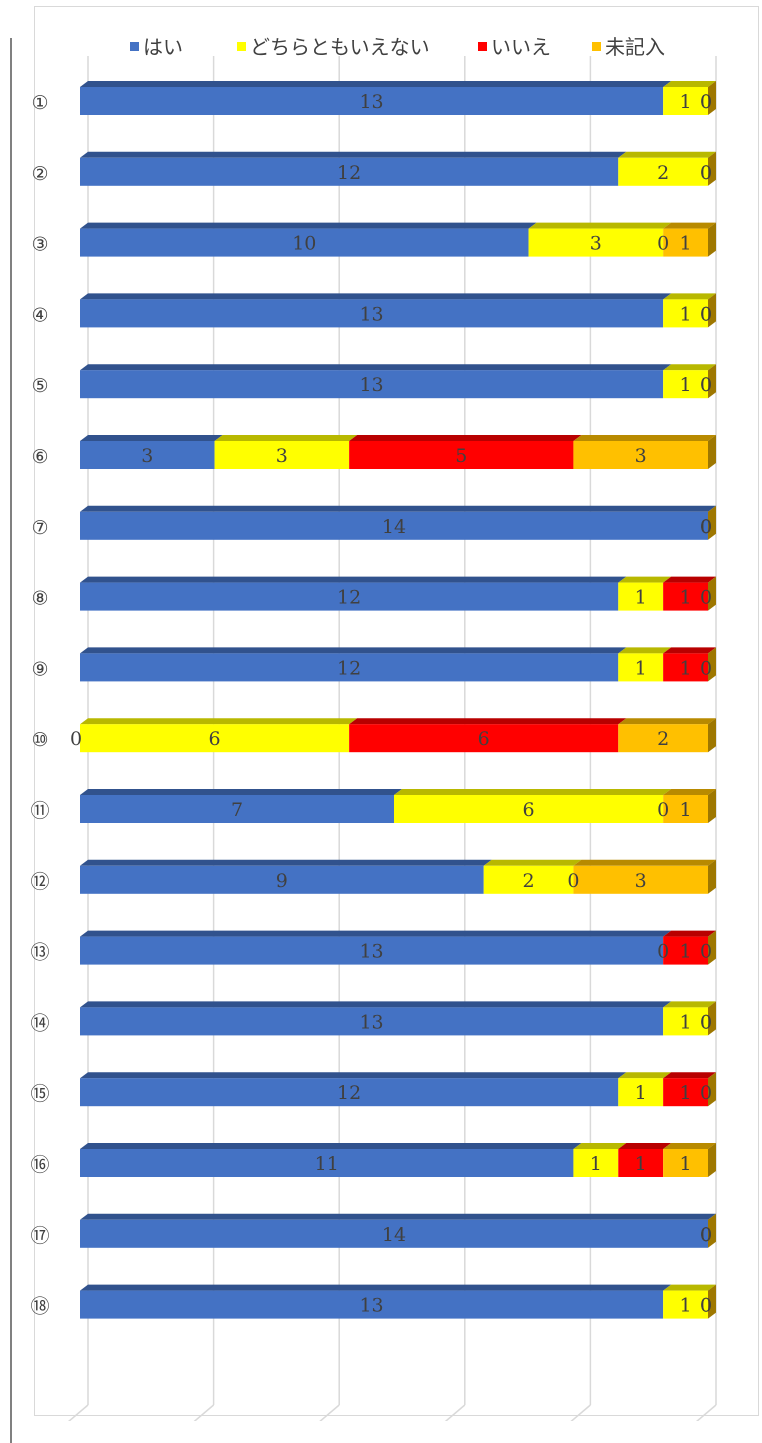  What do you see at coordinates (39, 669) in the screenshot?
I see `category-label: ⑨` at bounding box center [39, 669].